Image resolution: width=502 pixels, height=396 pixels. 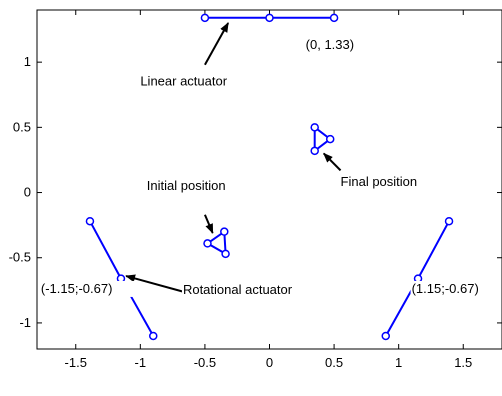 What do you see at coordinates (27, 61) in the screenshot?
I see `y-tick-label: 1` at bounding box center [27, 61].